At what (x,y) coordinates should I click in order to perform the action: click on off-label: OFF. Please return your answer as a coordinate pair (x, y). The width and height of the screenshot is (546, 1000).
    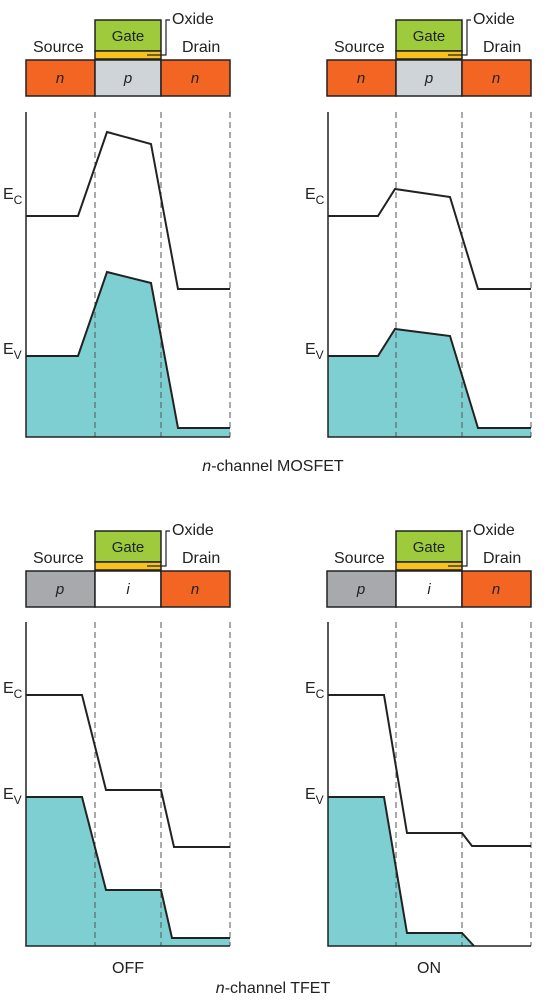
    Looking at the image, I should click on (128, 968).